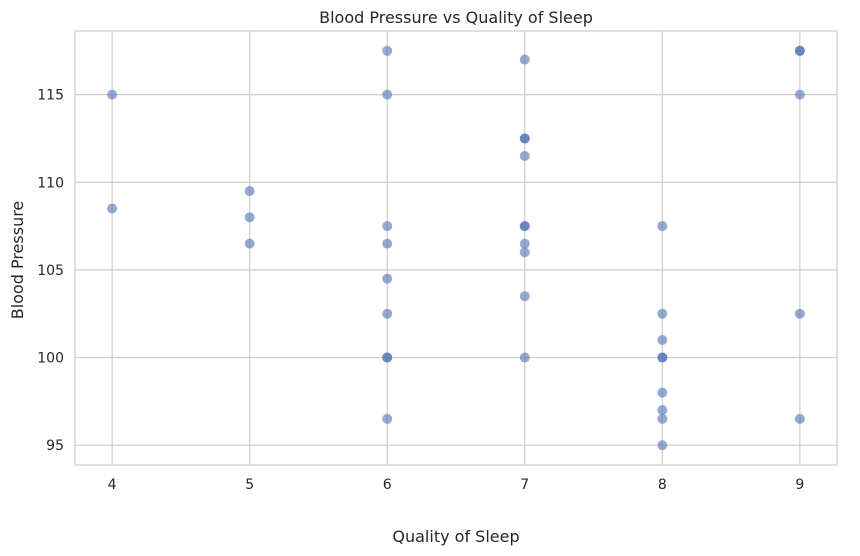  What do you see at coordinates (455, 536) in the screenshot?
I see `x-axis-title: Quality of Sleep` at bounding box center [455, 536].